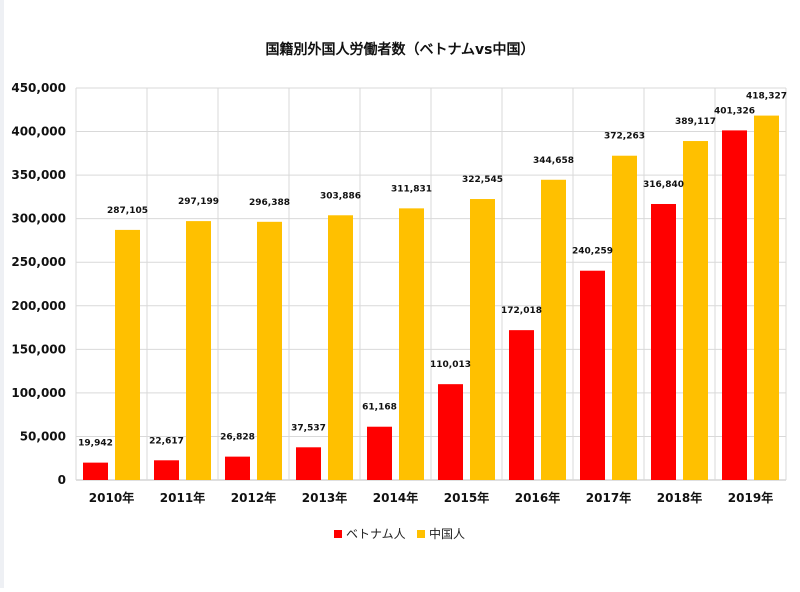 The width and height of the screenshot is (800, 592). What do you see at coordinates (376, 534) in the screenshot?
I see `legend-label: ベトナム人` at bounding box center [376, 534].